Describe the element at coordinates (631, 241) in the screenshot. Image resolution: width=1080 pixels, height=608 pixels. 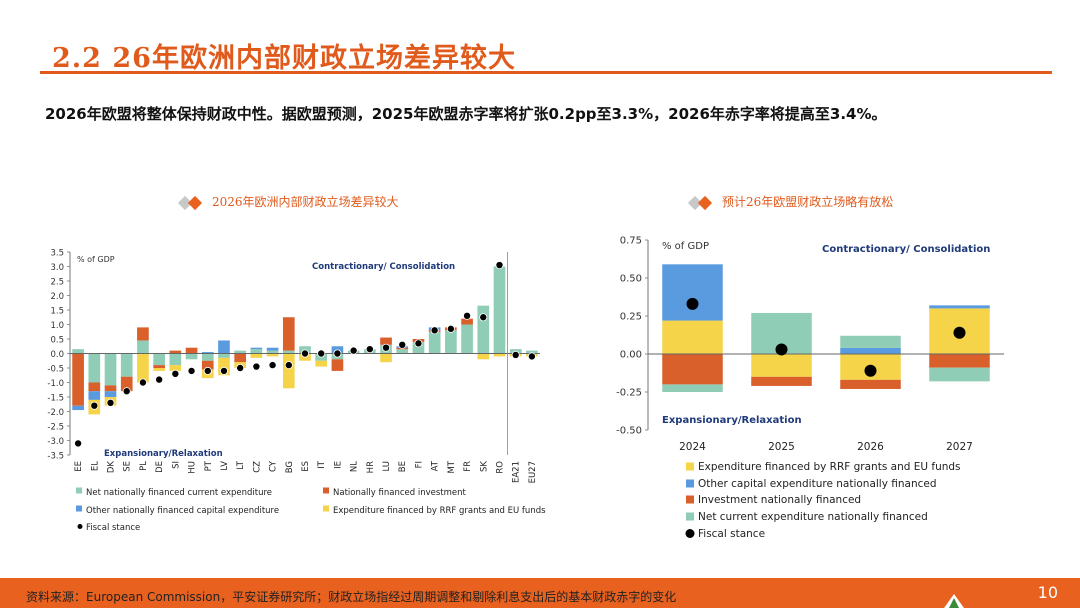
I see `y-tick-label: 0.75` at that location.